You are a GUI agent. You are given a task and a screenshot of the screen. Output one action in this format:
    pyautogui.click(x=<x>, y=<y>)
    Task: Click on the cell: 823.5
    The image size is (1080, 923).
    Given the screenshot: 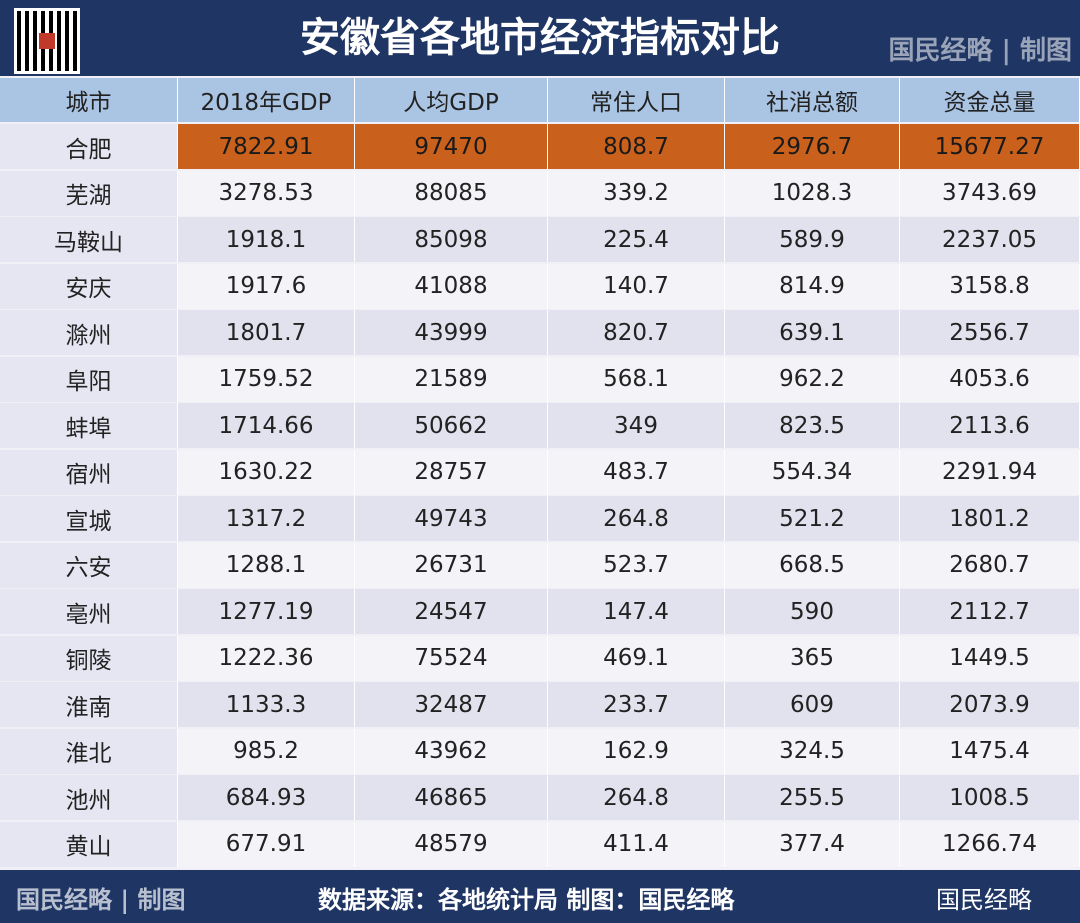 What is the action you would take?
    pyautogui.click(x=812, y=425)
    